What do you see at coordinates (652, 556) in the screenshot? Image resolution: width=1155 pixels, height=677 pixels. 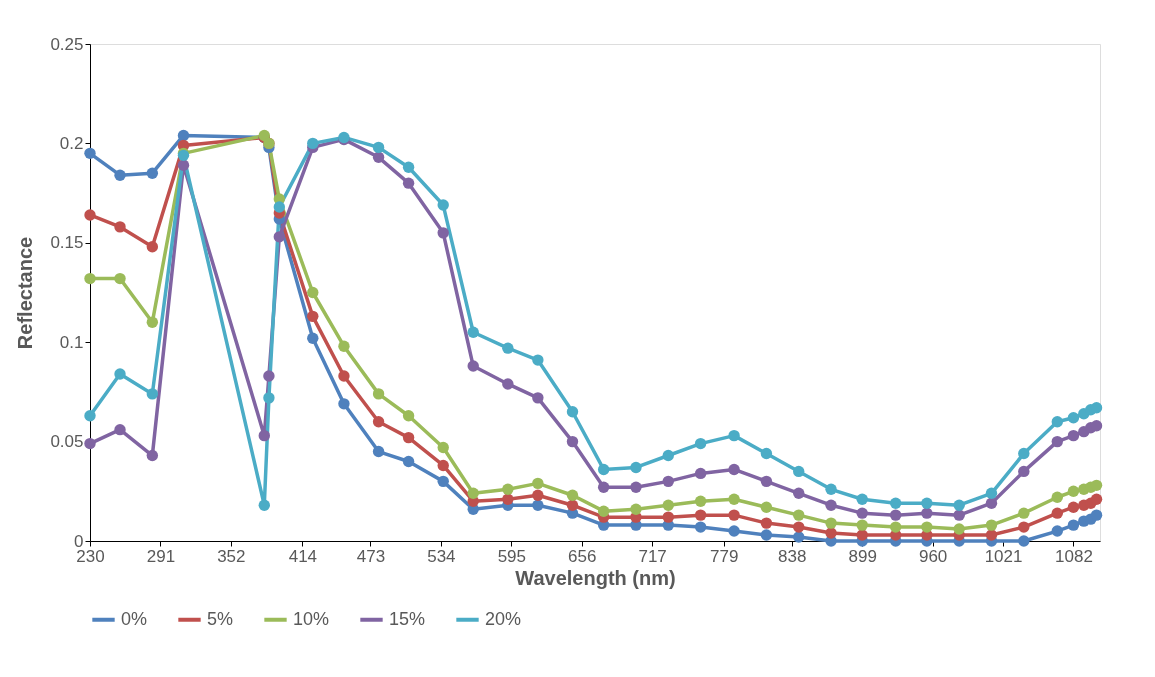 I see `x-tick-label: 717` at bounding box center [652, 556].